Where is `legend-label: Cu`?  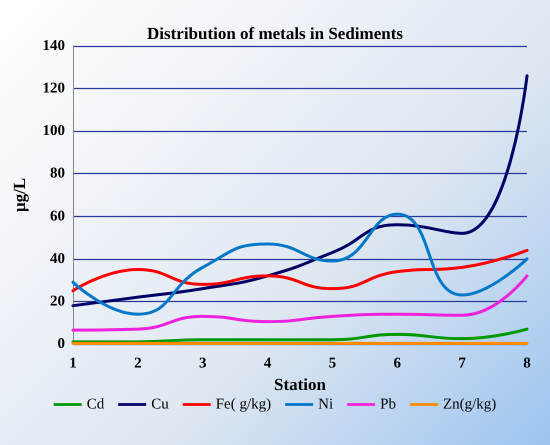 legend-label: Cu is located at coordinates (160, 404).